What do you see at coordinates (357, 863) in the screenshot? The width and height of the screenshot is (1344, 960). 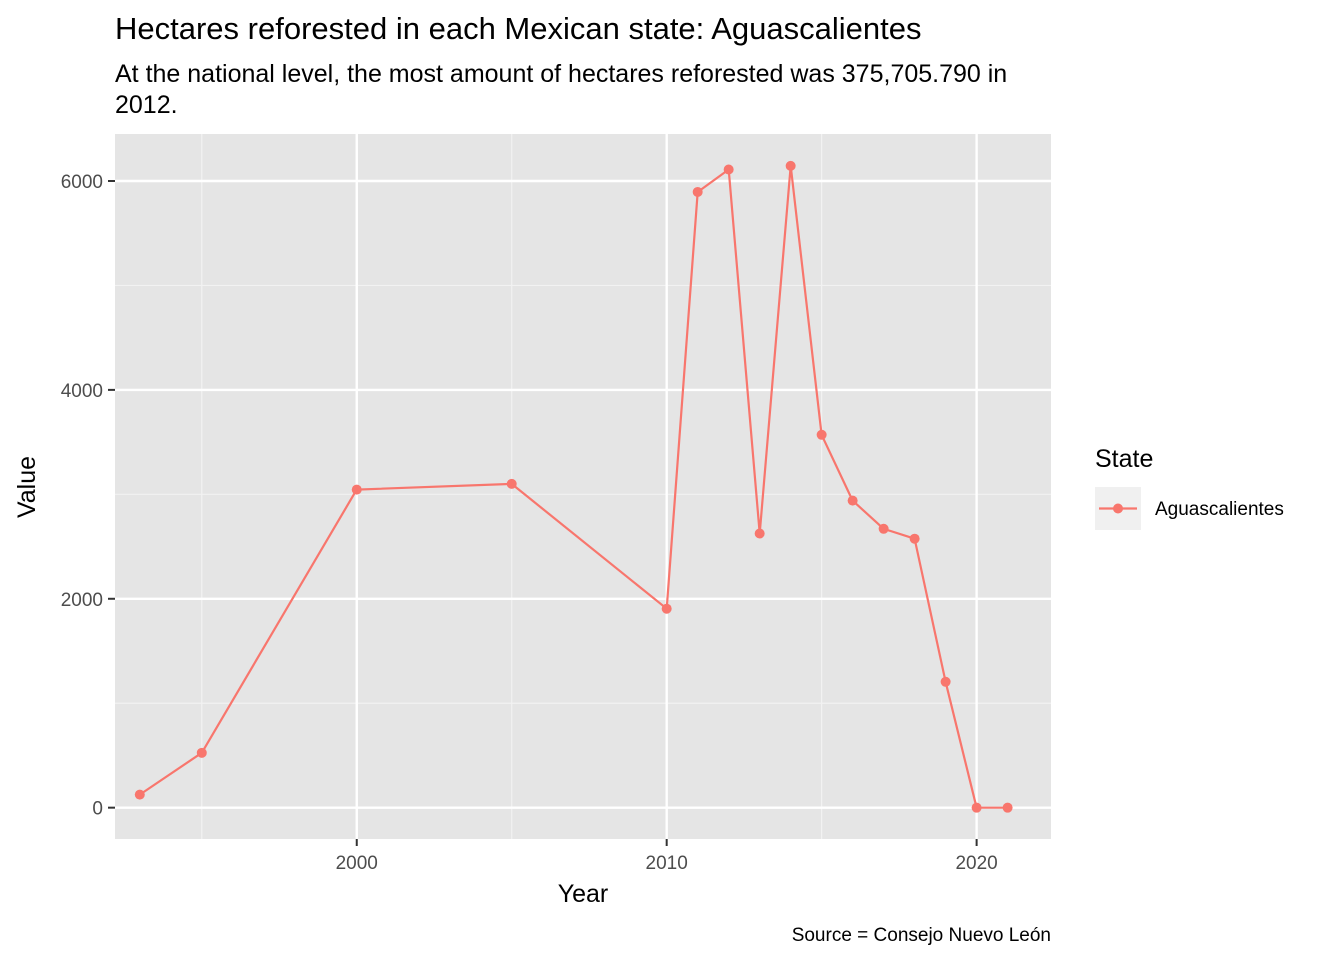 I see `x-tick-label: 2000` at bounding box center [357, 863].